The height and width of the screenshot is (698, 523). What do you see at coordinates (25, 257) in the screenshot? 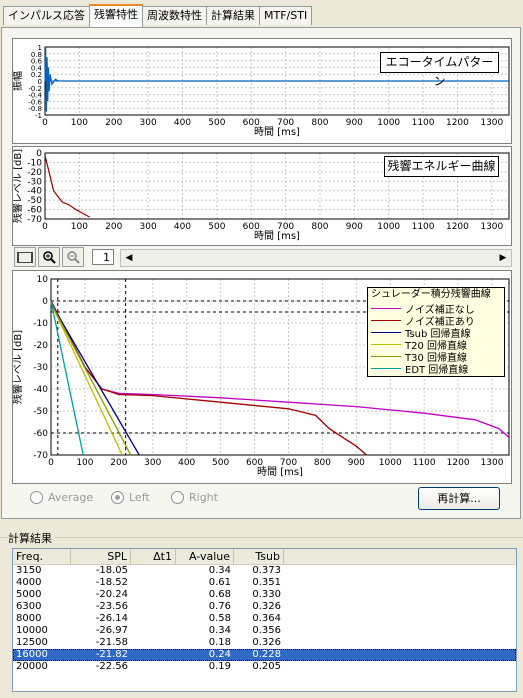
I see `fit-view-button` at bounding box center [25, 257].